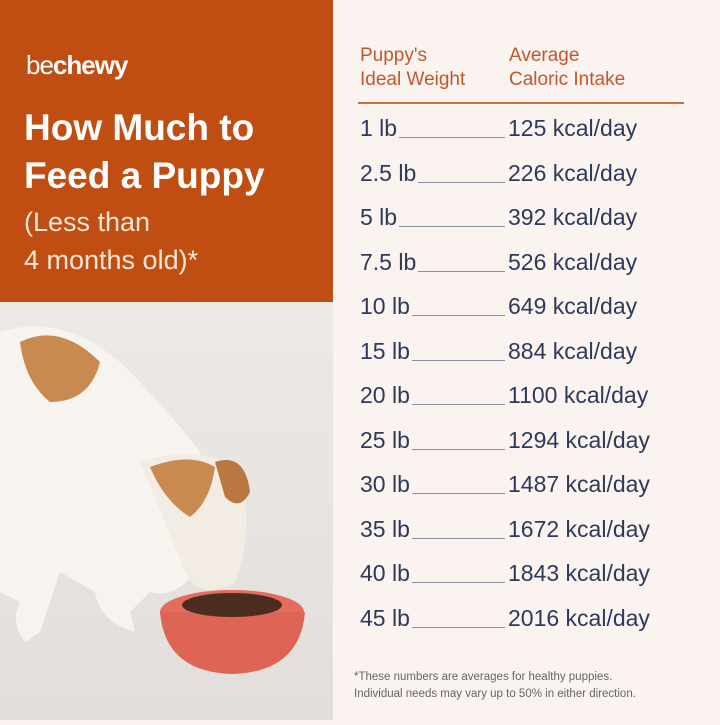  What do you see at coordinates (394, 55) in the screenshot?
I see `header-weight-line-1: Puppy's` at bounding box center [394, 55].